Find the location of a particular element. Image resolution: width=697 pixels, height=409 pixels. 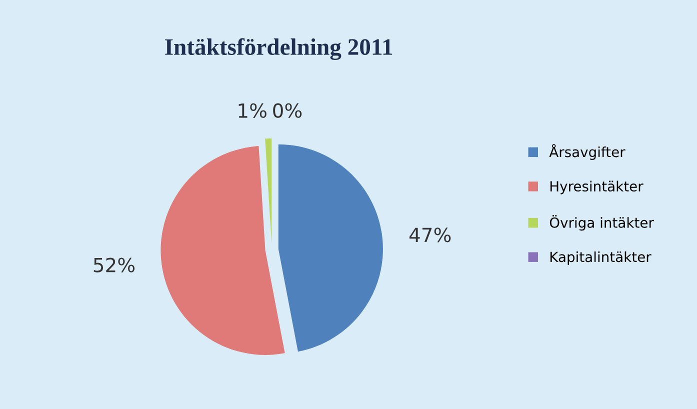

text: 0% is located at coordinates (287, 110).